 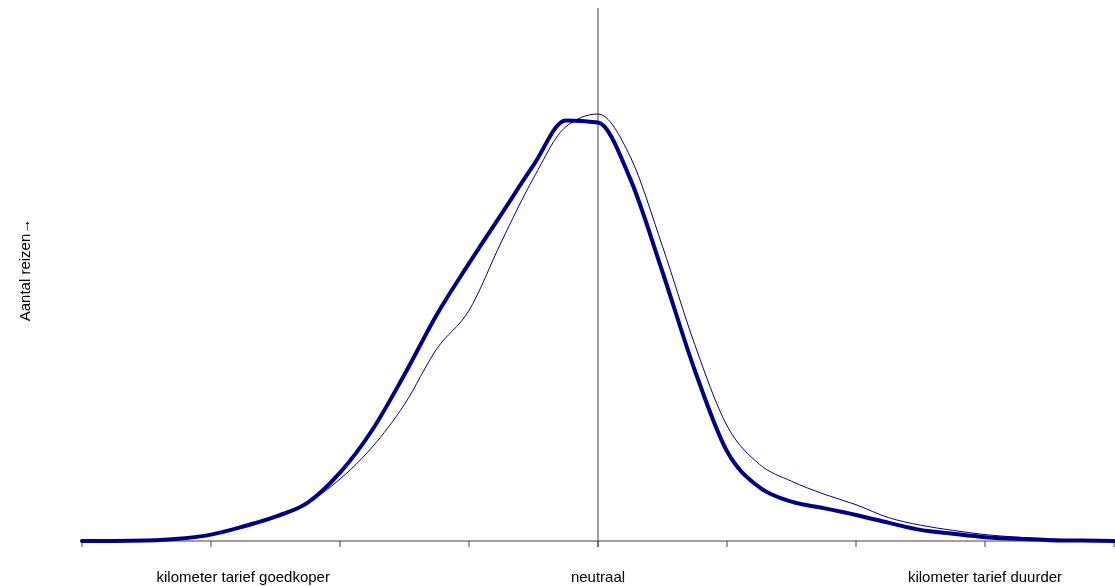 I want to click on x-tick-label: neutraal, so click(x=598, y=576).